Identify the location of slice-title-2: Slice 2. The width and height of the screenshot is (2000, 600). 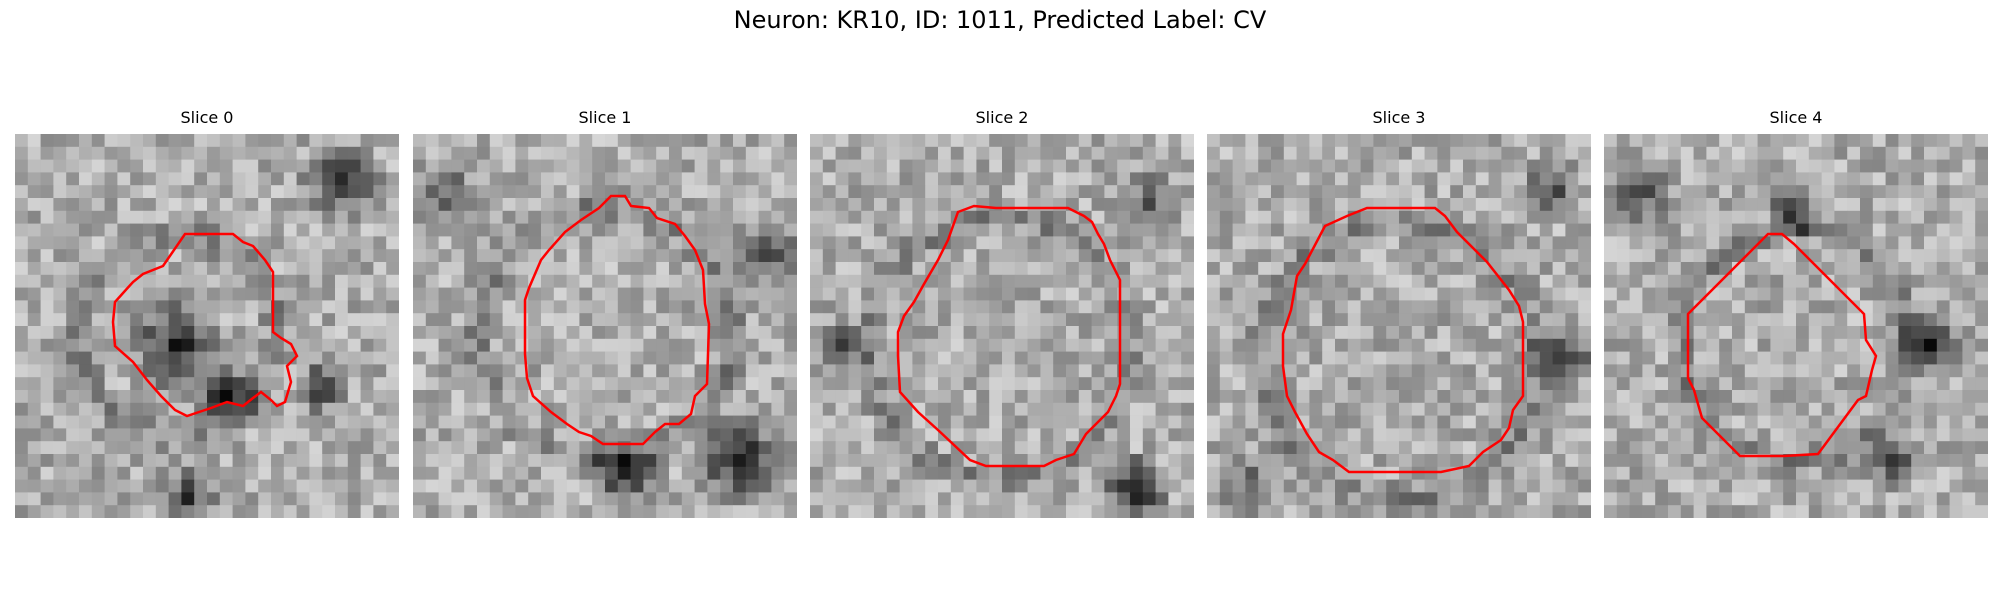
(1002, 117).